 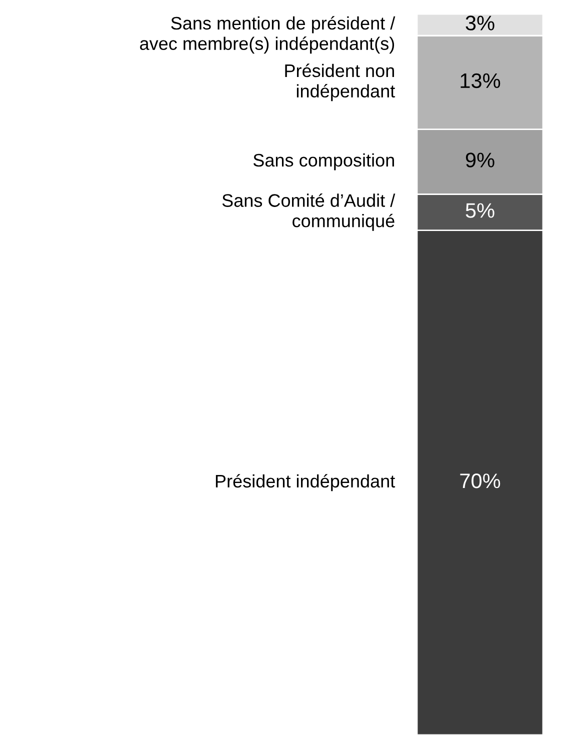 I want to click on series-label: Sans composition, so click(x=323, y=161).